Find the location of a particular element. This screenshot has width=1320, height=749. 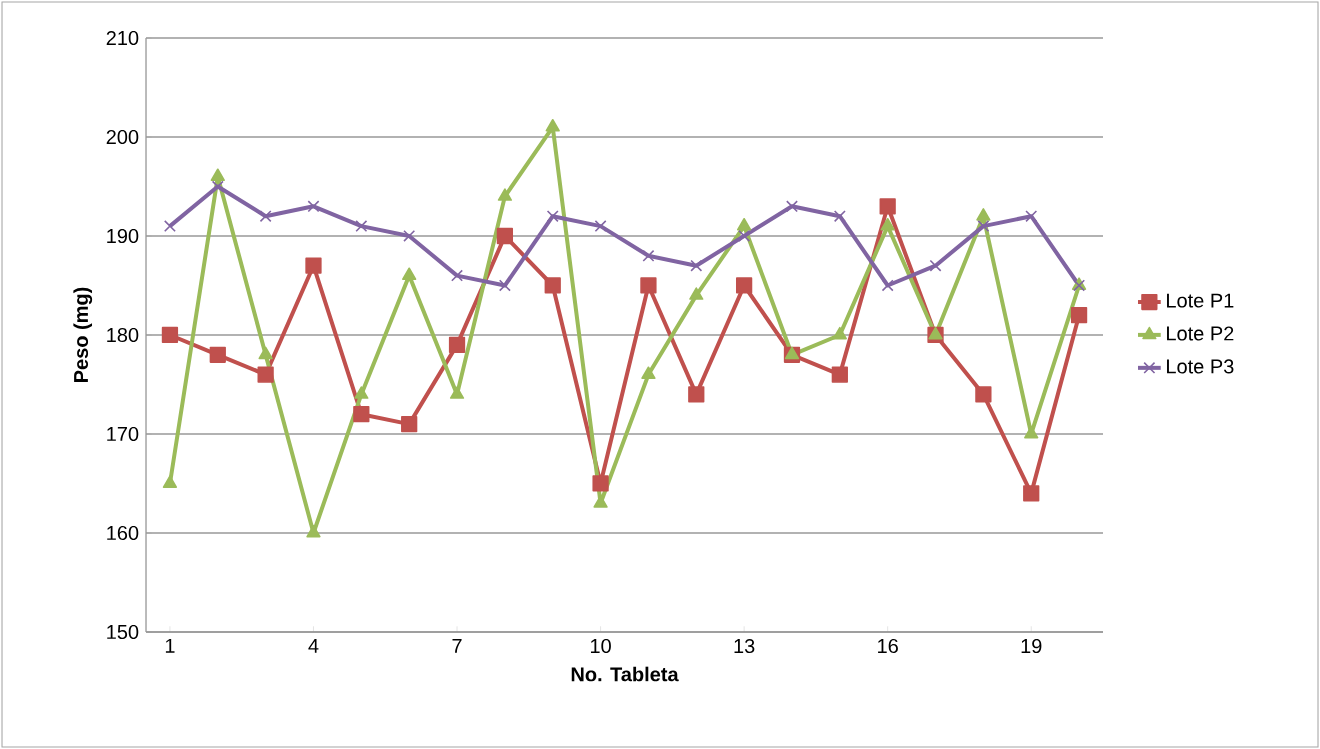

x-axis-title: No. Tableta is located at coordinates (625, 674).